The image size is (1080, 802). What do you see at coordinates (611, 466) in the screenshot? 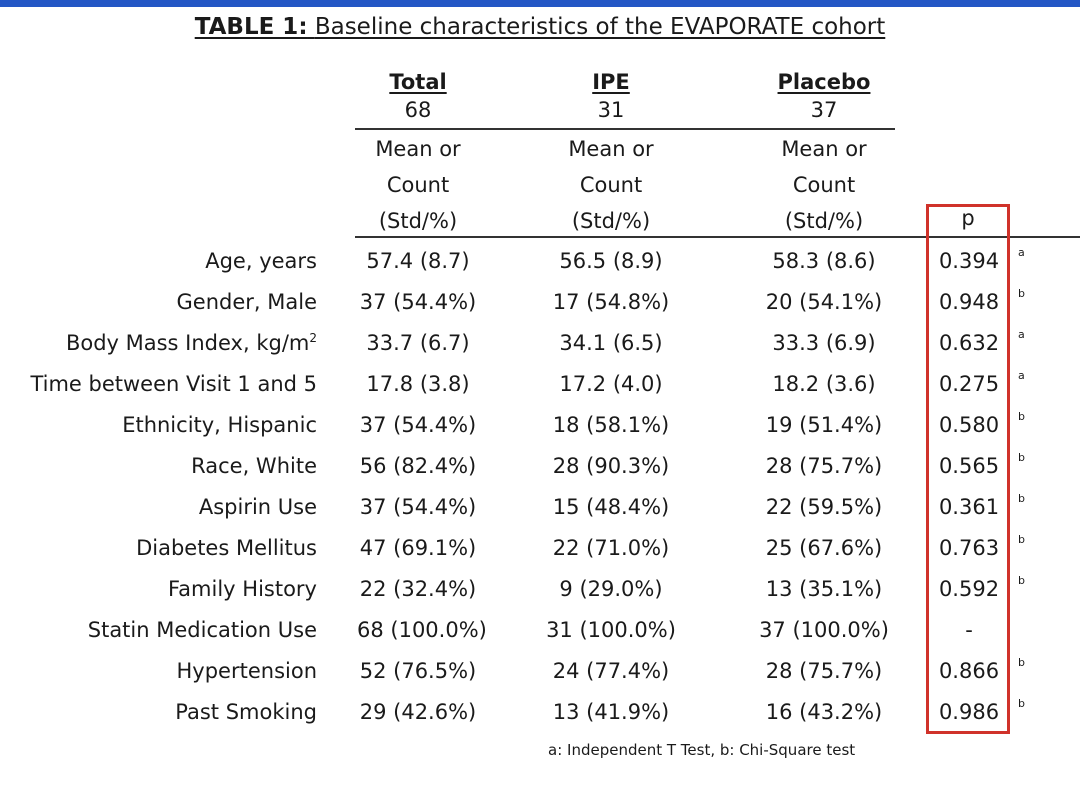
I see `cell-ipe: 28 (90.3%)` at bounding box center [611, 466].